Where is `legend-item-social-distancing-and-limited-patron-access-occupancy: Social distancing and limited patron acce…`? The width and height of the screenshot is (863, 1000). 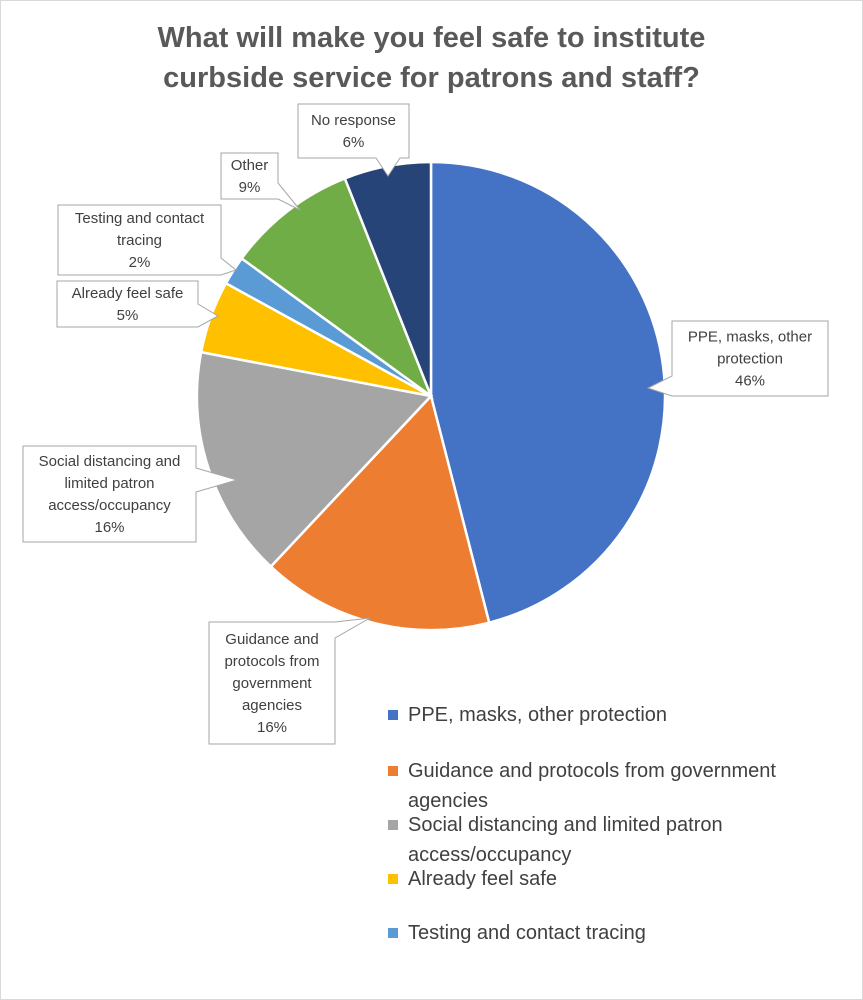 legend-item-social-distancing-and-limited-patron-access-occupancy: Social distancing and limited patron acce… is located at coordinates (616, 840).